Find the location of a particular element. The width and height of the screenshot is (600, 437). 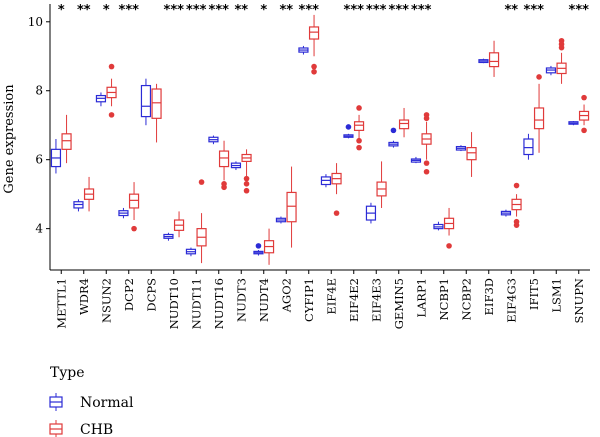

x-tick-label: EIF4E is located at coordinates (331, 296).